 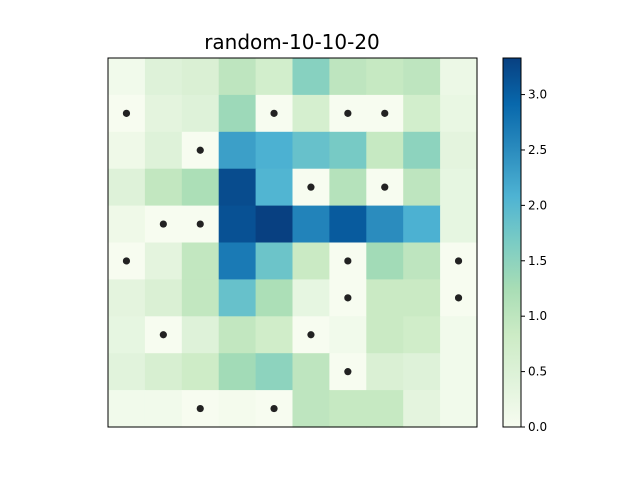 What do you see at coordinates (422, 298) in the screenshot?
I see `heatmap-cell-r6-c8` at bounding box center [422, 298].